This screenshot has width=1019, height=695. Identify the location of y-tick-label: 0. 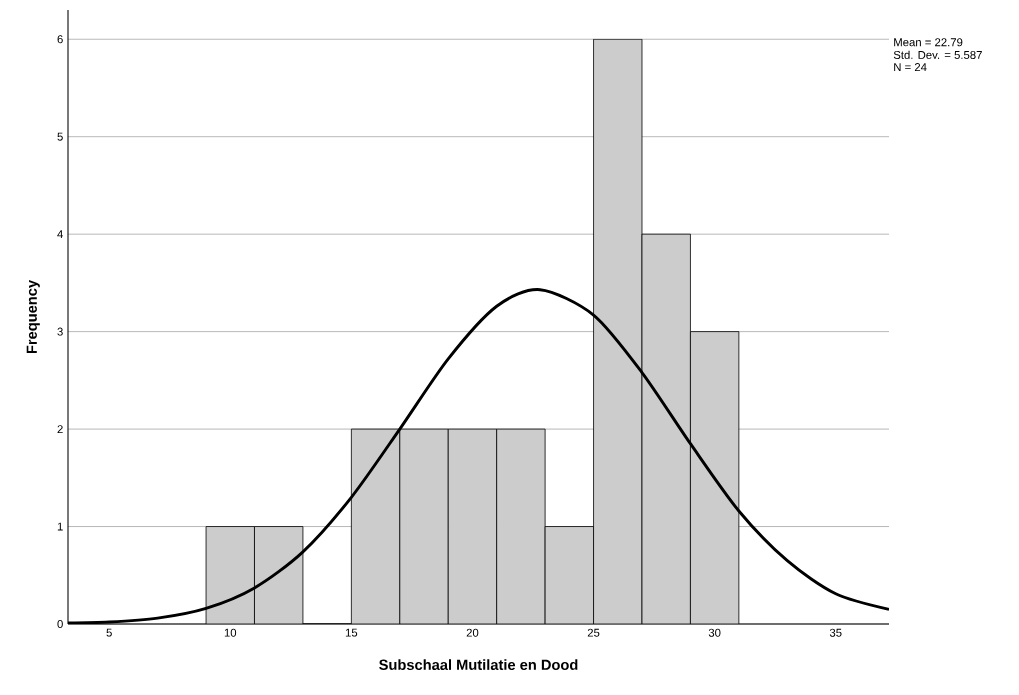
(60, 624).